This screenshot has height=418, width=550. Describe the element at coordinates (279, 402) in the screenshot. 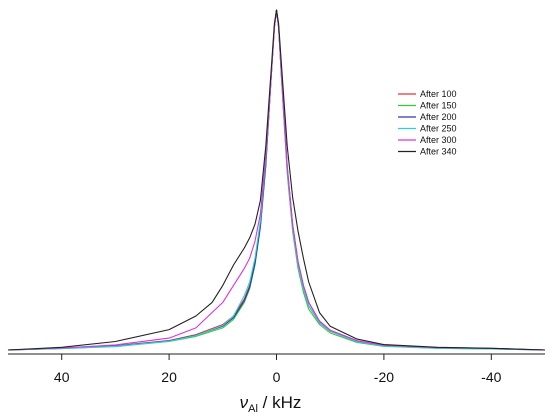

I see `x-axis-title-unit: / kHz` at that location.